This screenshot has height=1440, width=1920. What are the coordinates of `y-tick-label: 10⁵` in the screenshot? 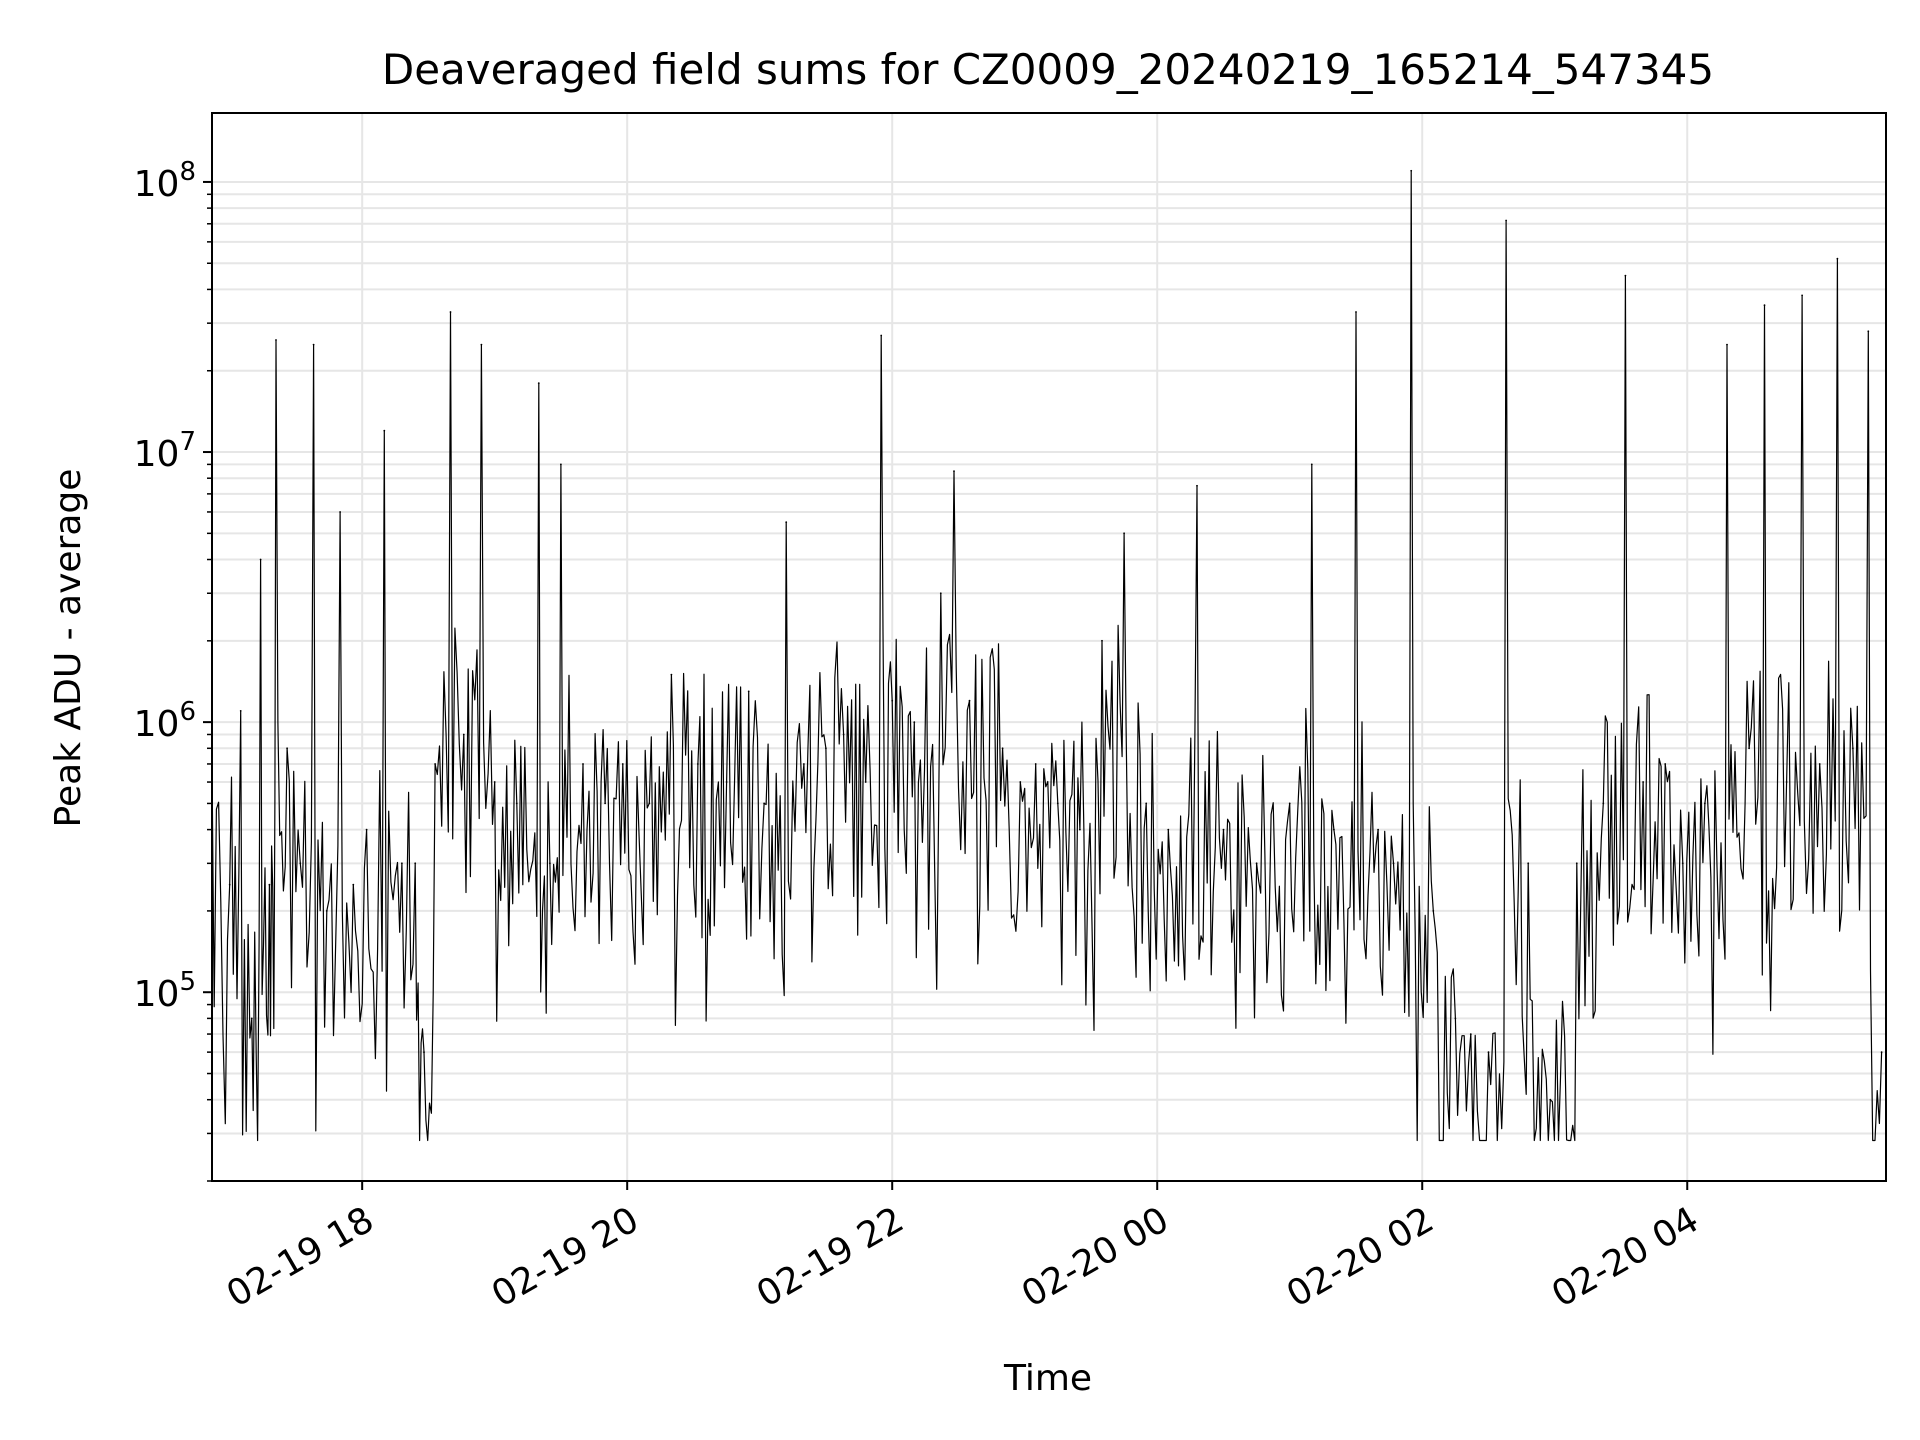 It's located at (165, 991).